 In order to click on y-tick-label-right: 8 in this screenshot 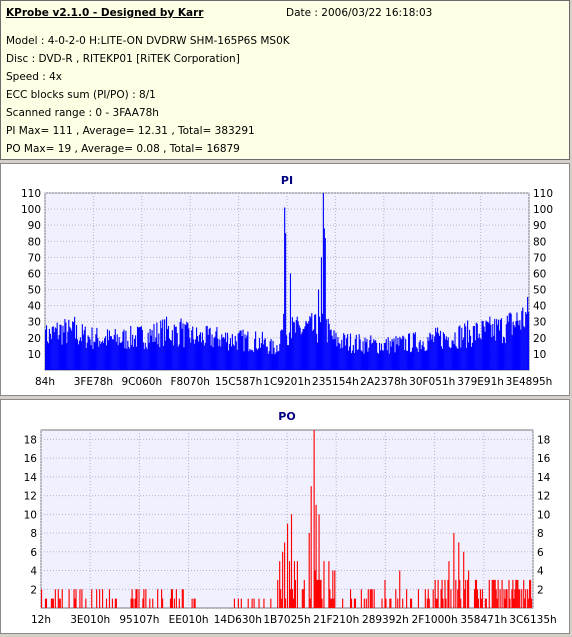, I will do `click(540, 534)`.